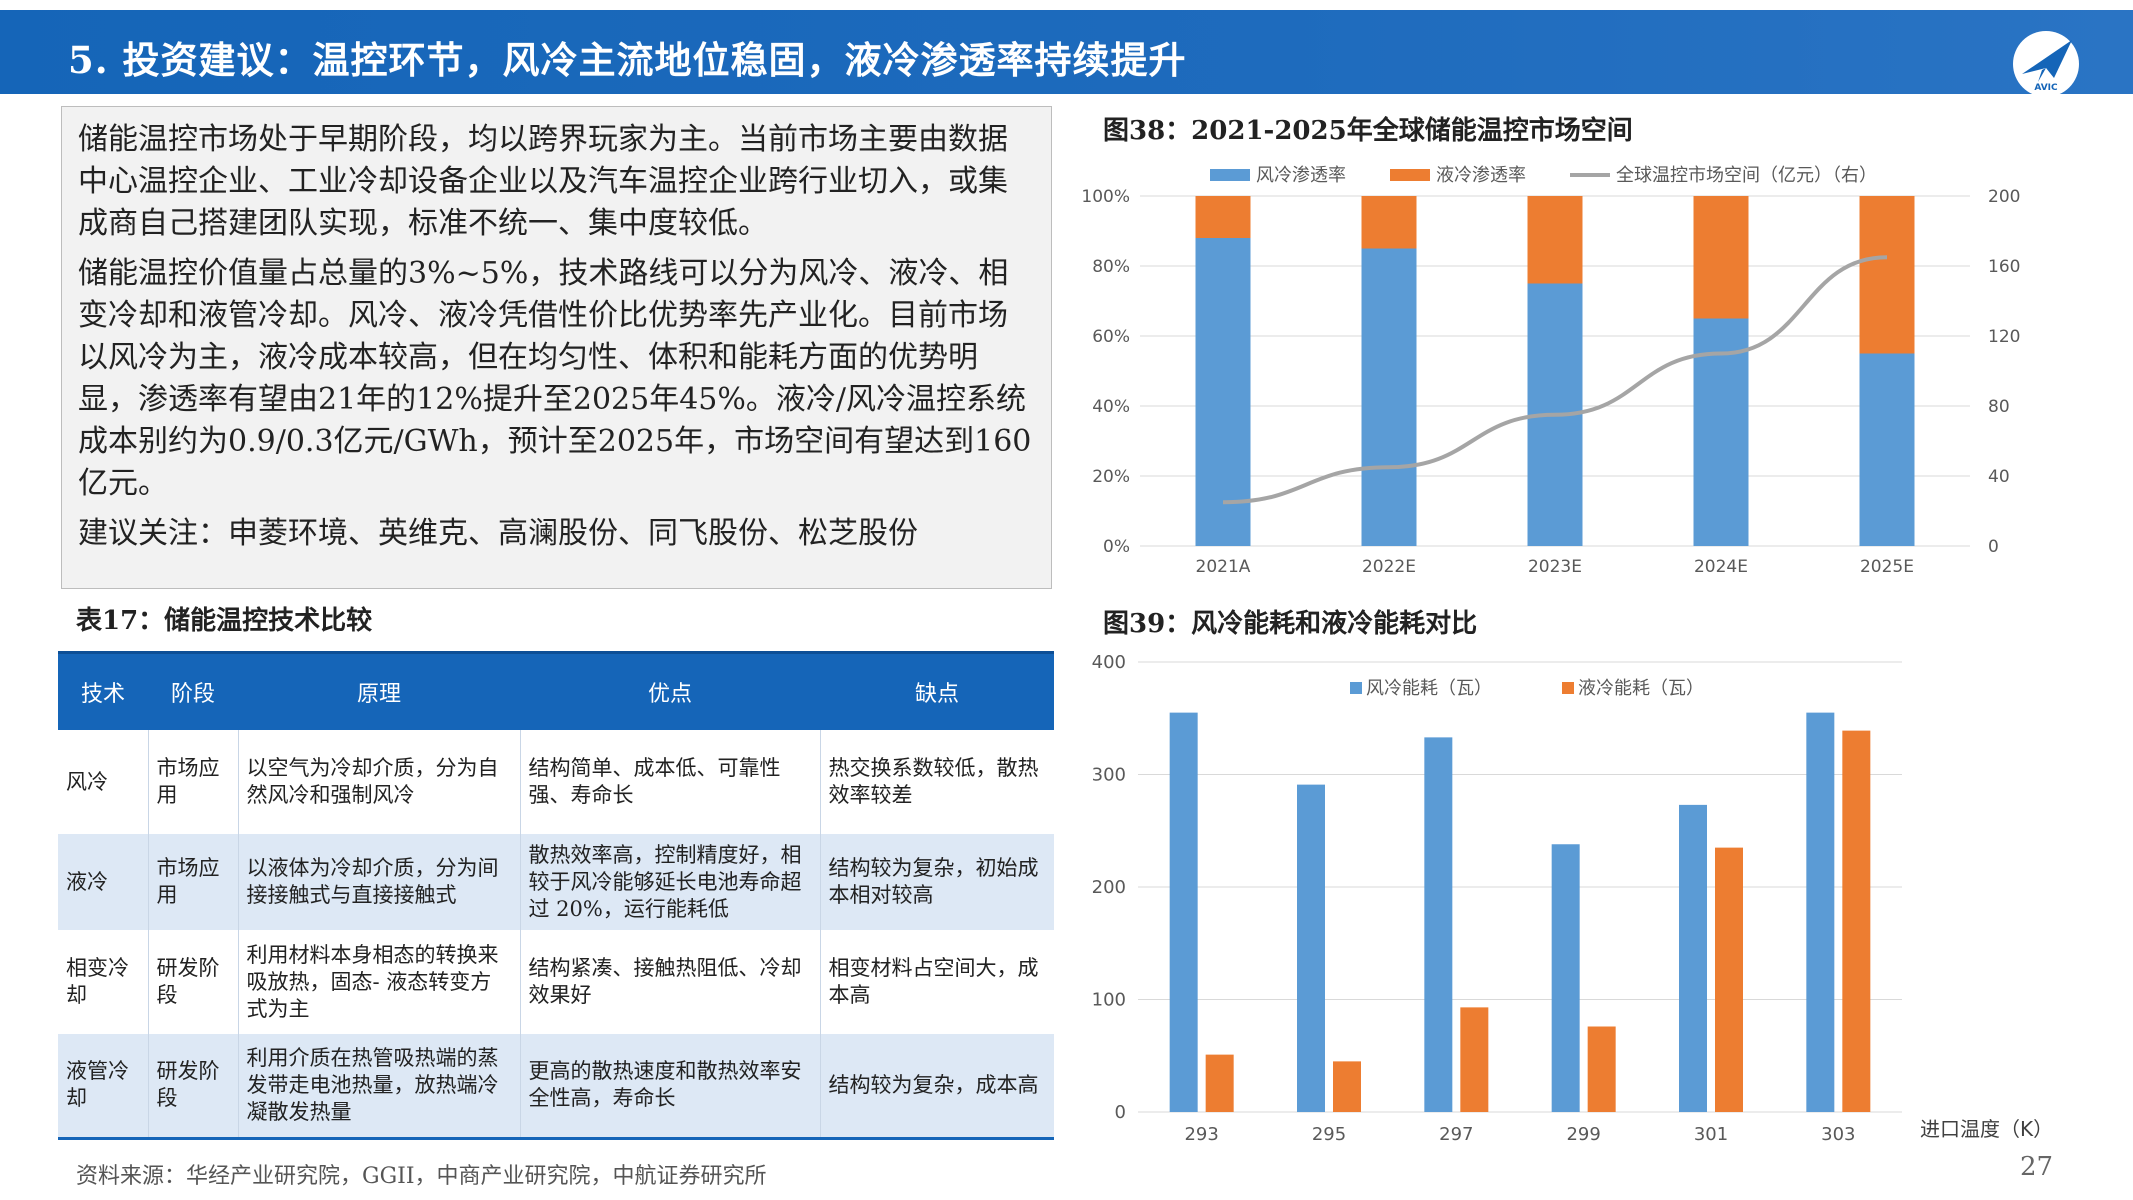 This screenshot has width=2133, height=1200. Describe the element at coordinates (1389, 567) in the screenshot. I see `x-tick-label: 2022E` at that location.